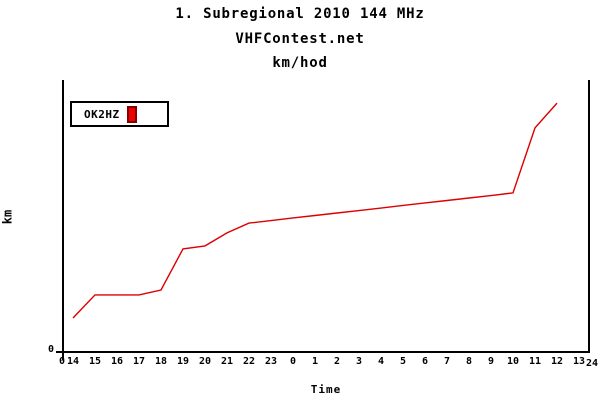 This screenshot has height=400, width=600. What do you see at coordinates (117, 361) in the screenshot?
I see `x-tick-label: 16` at bounding box center [117, 361].